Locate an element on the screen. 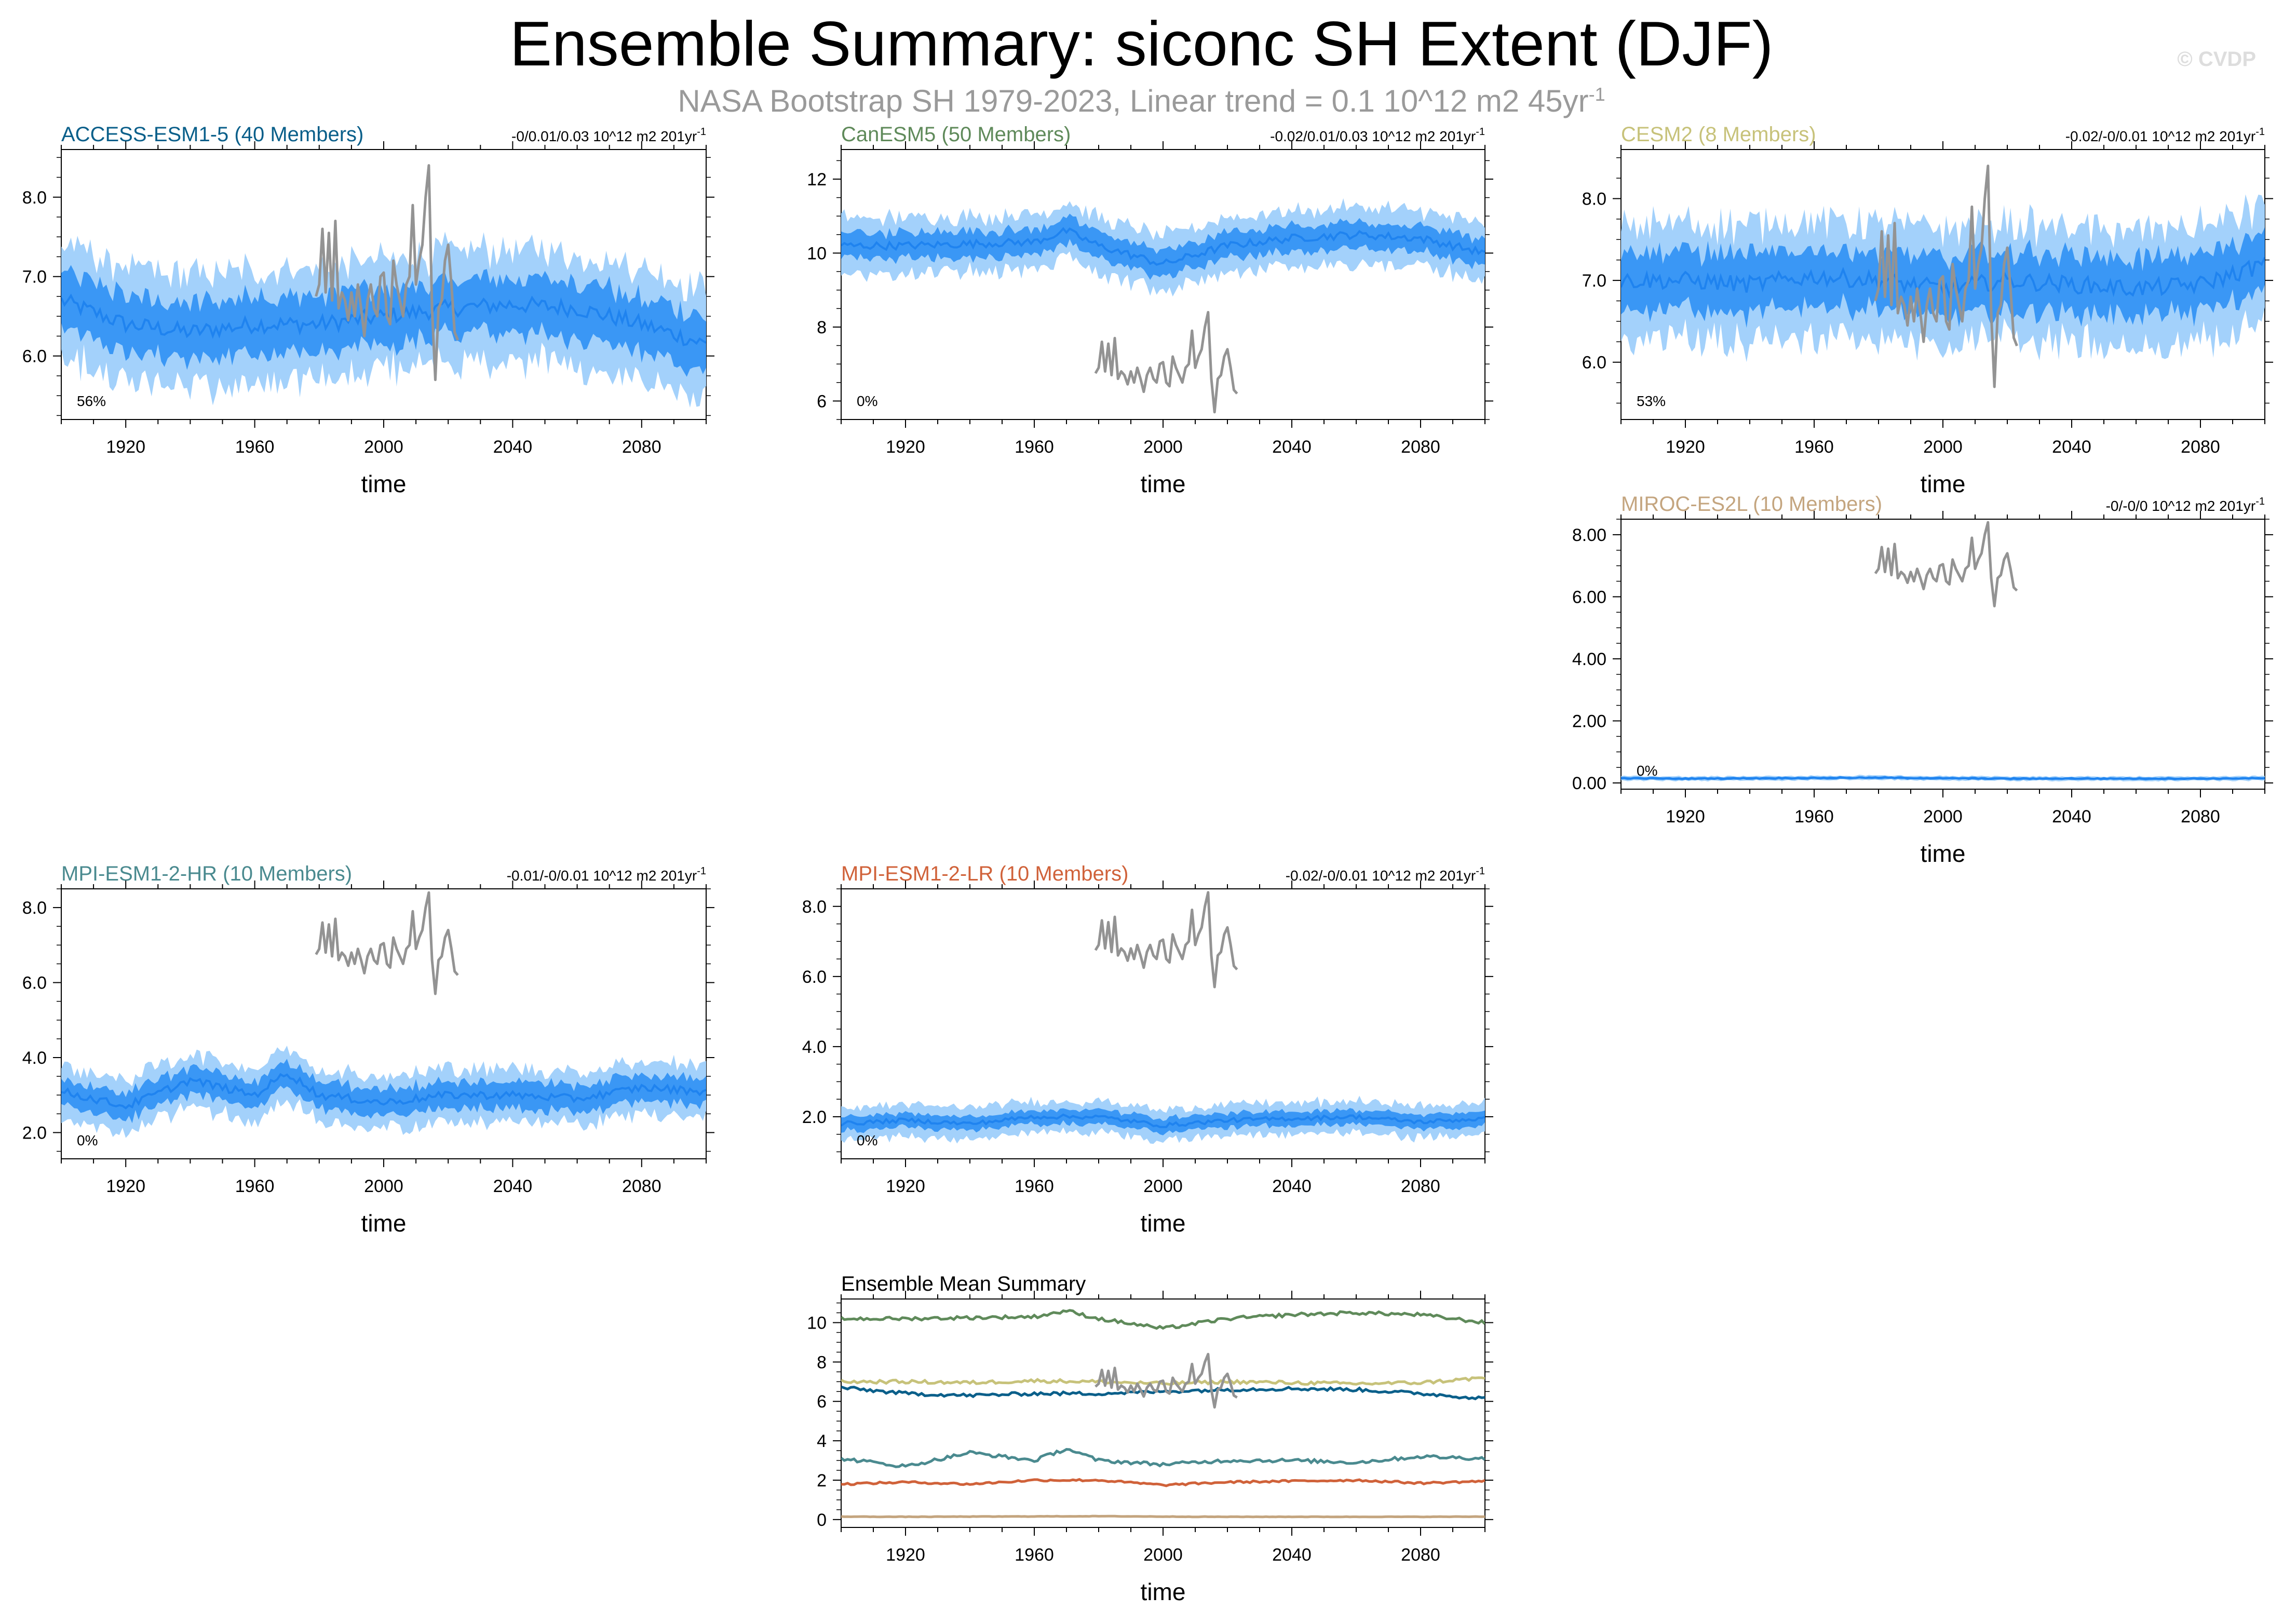 The height and width of the screenshot is (1624, 2283). trend-label: -0/0.01/0.03 10^12 m2 201yr-1 is located at coordinates (608, 135).